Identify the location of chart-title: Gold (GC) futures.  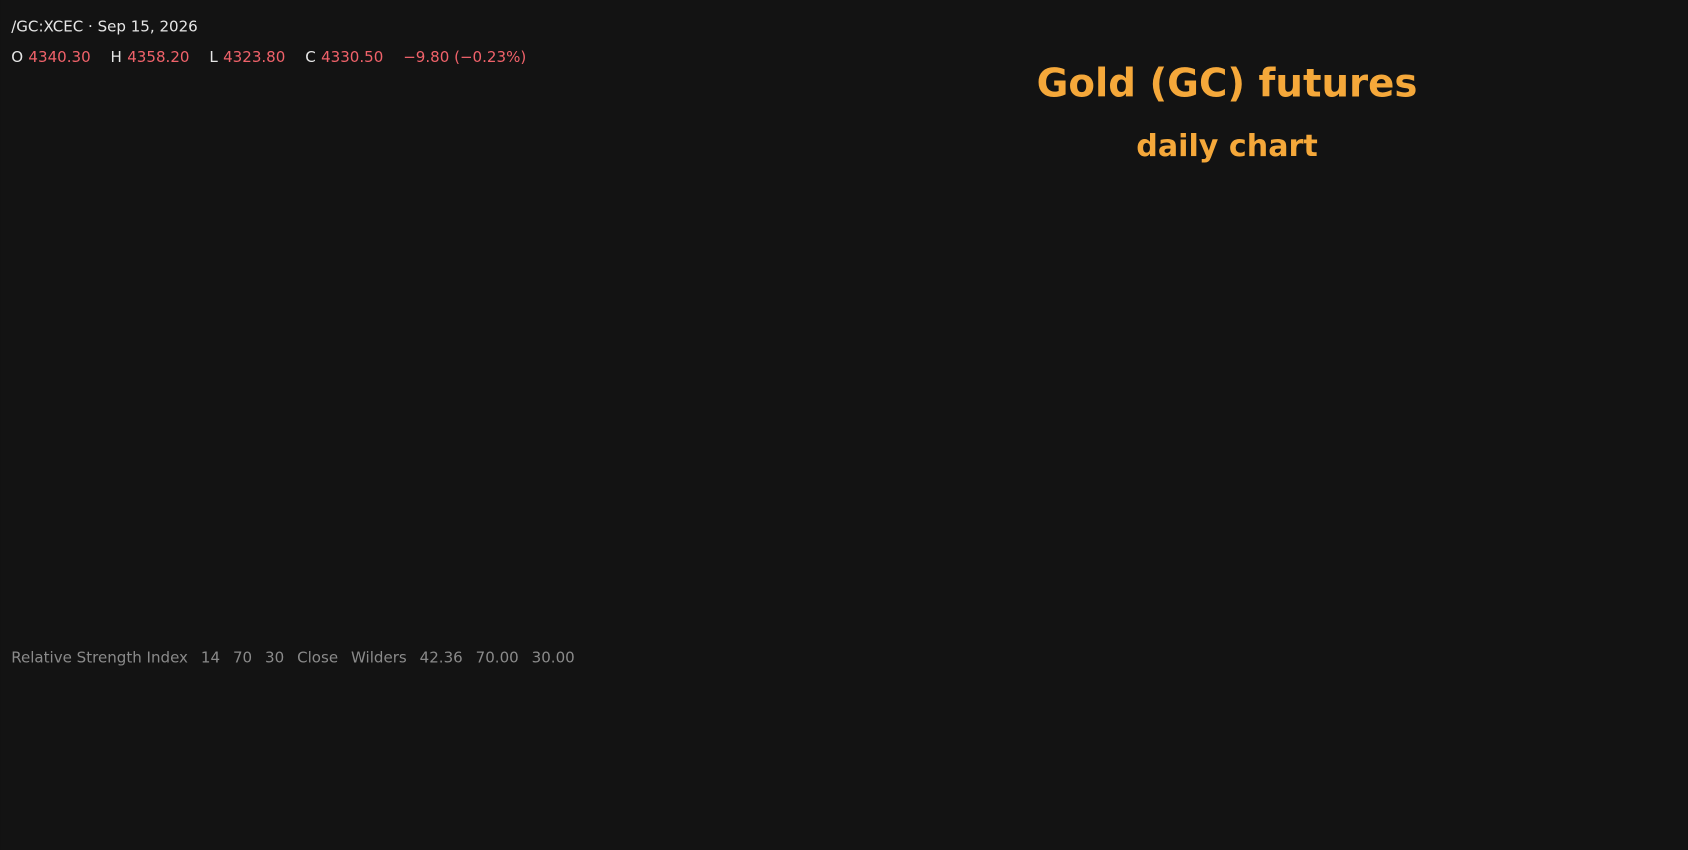
(1227, 84).